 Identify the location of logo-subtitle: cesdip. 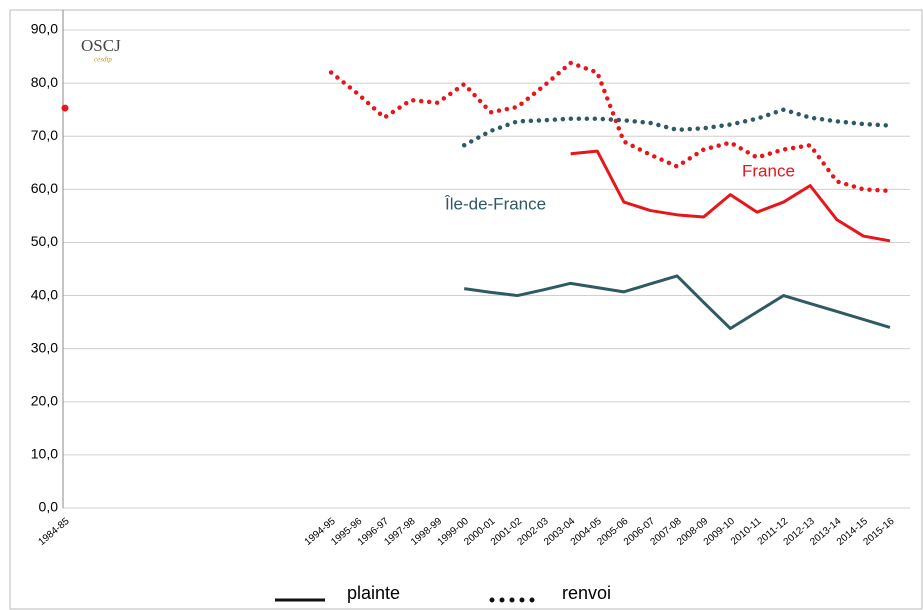
(103, 60).